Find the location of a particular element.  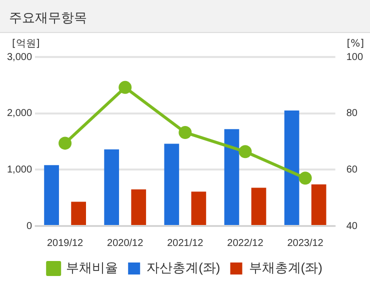

legend-label: 부채비율 is located at coordinates (92, 268).